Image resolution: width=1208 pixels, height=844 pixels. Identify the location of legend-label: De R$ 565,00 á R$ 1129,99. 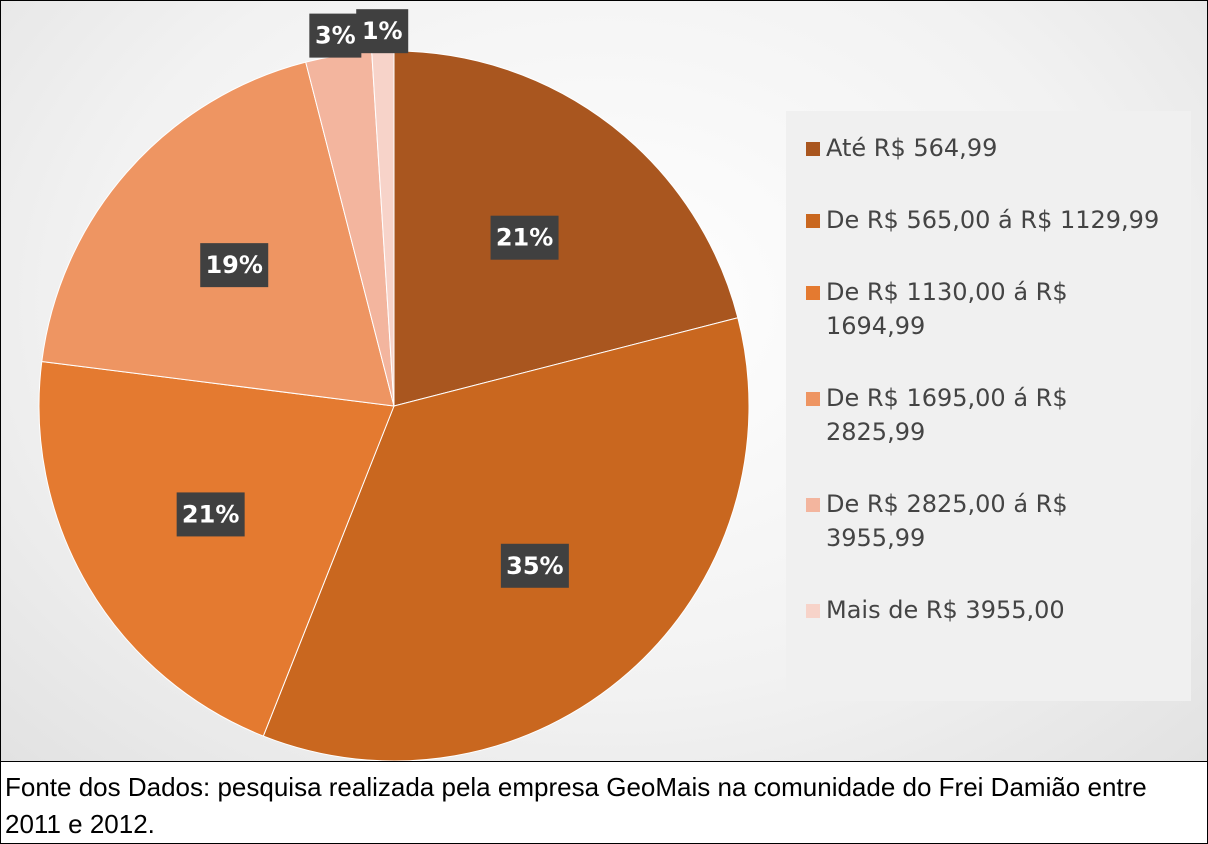
(993, 220).